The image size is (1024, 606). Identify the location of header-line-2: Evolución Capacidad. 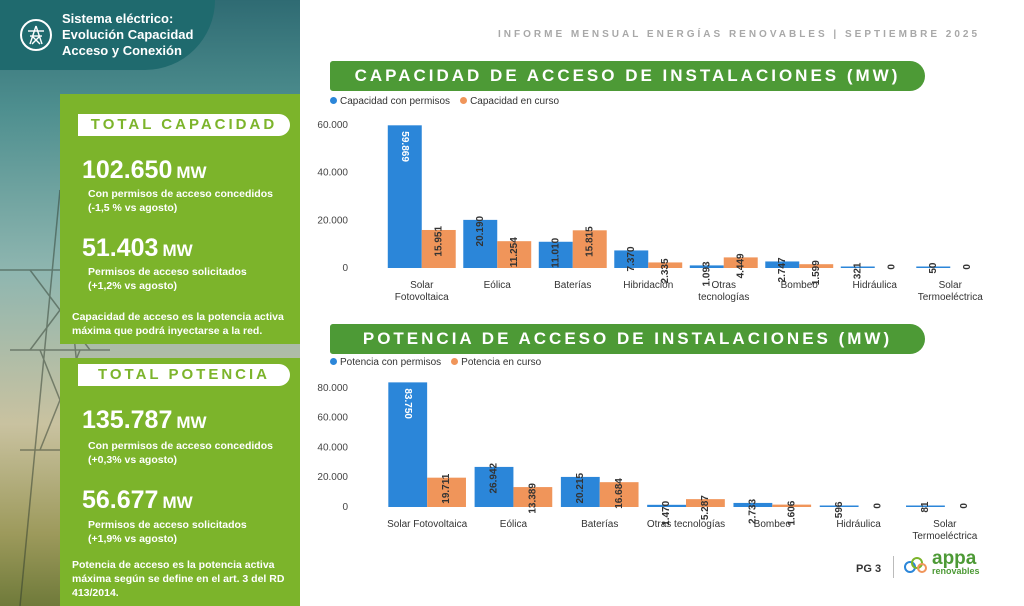
(128, 34).